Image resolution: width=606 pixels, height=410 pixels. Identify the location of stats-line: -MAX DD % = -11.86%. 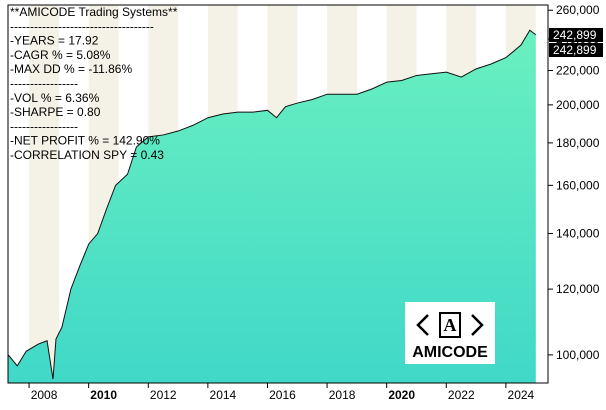
(71, 69).